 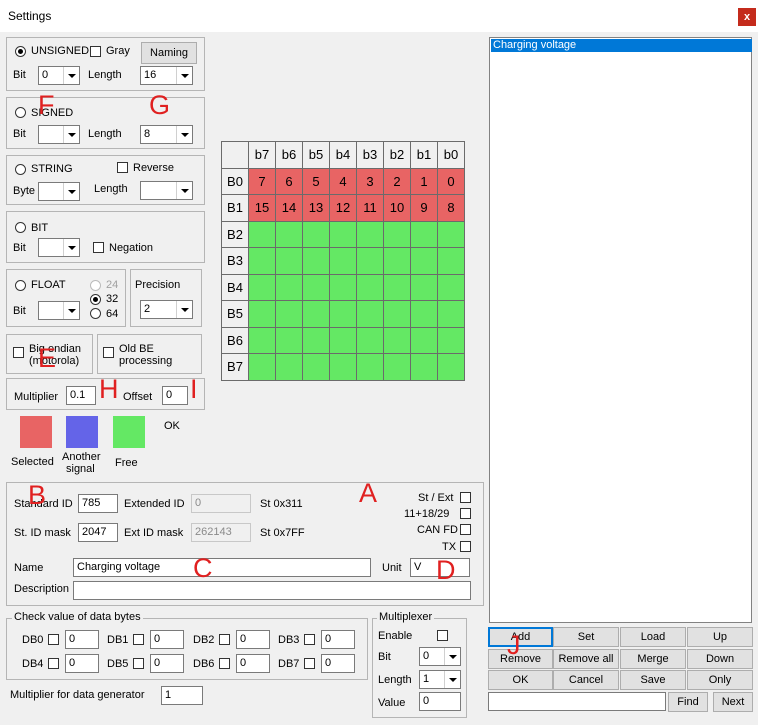 What do you see at coordinates (59, 134) in the screenshot?
I see `signed-bit-select` at bounding box center [59, 134].